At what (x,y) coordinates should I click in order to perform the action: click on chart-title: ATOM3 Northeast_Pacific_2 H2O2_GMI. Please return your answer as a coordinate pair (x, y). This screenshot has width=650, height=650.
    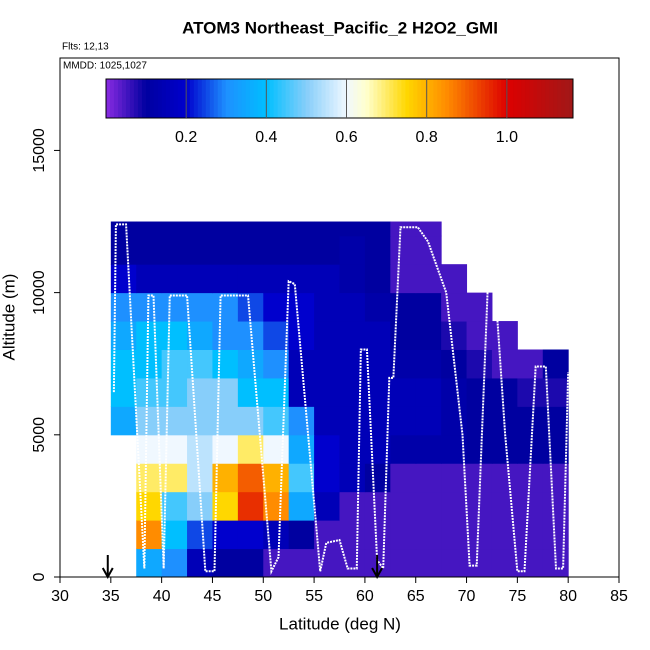
    Looking at the image, I should click on (340, 27).